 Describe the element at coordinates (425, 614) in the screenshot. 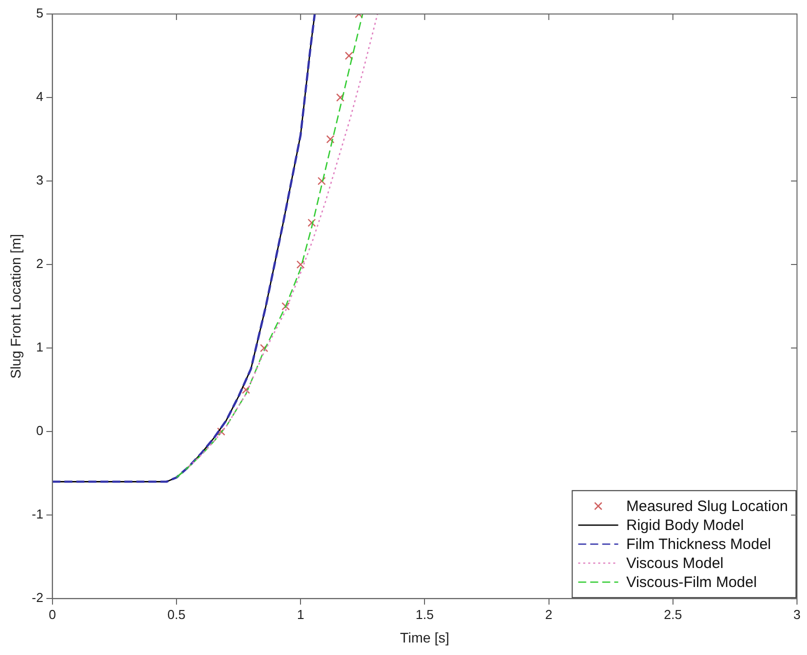

I see `x-tick-label: 1.5` at that location.